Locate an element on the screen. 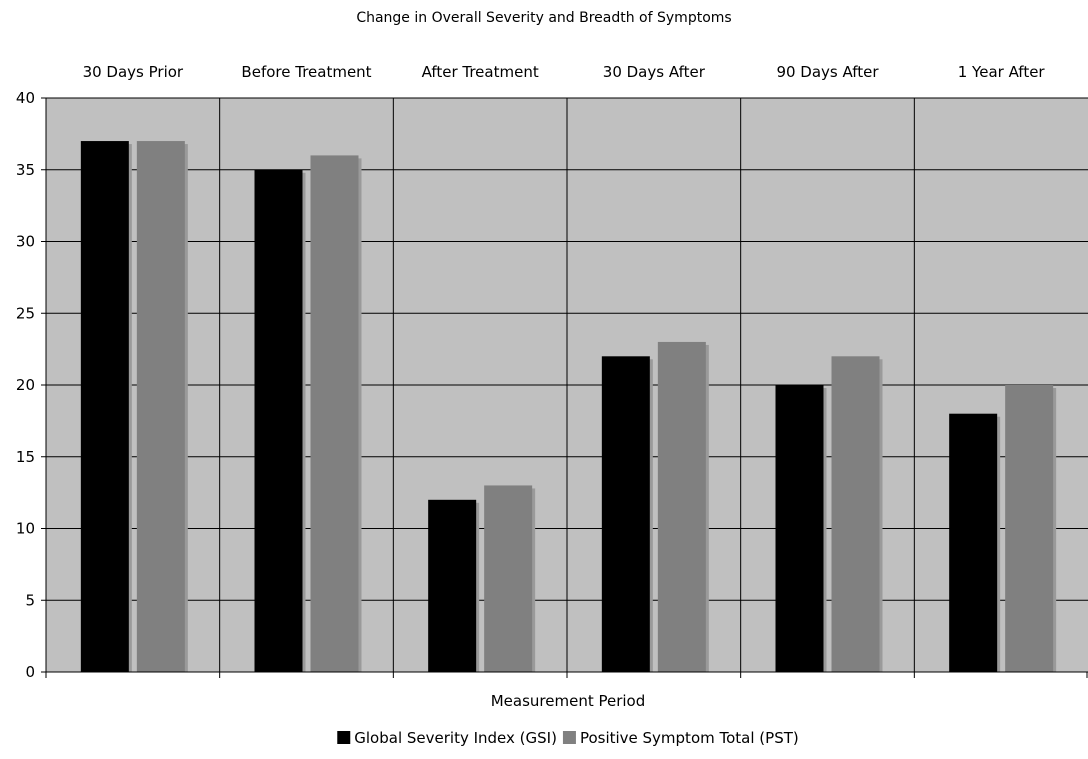  category-label: 30 Days Prior is located at coordinates (133, 72).